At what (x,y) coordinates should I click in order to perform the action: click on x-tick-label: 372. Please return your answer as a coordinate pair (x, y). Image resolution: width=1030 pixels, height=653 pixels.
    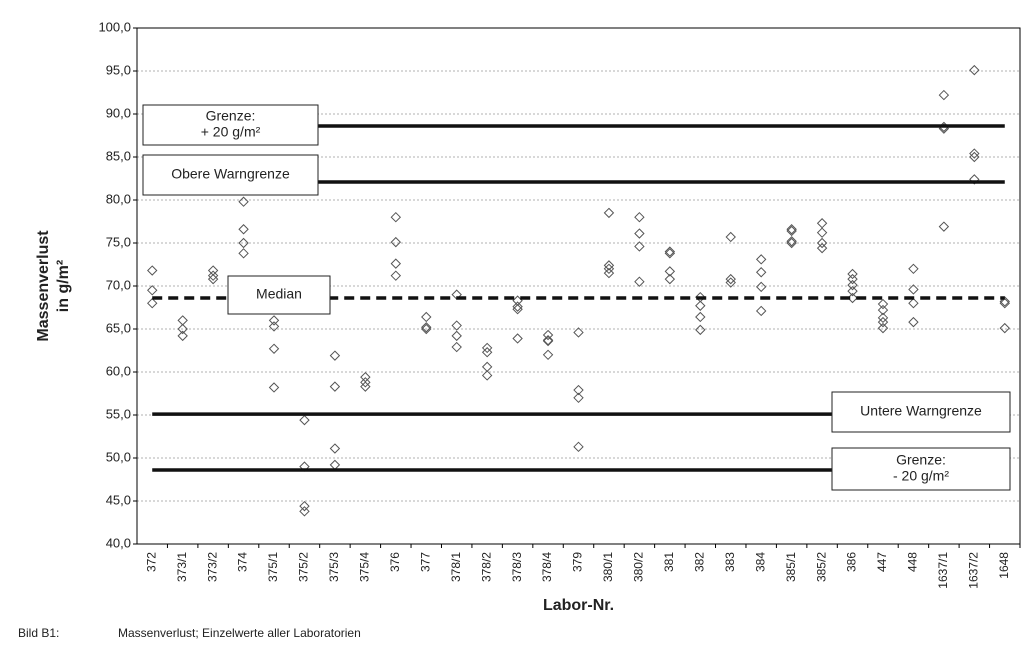
    Looking at the image, I should click on (151, 562).